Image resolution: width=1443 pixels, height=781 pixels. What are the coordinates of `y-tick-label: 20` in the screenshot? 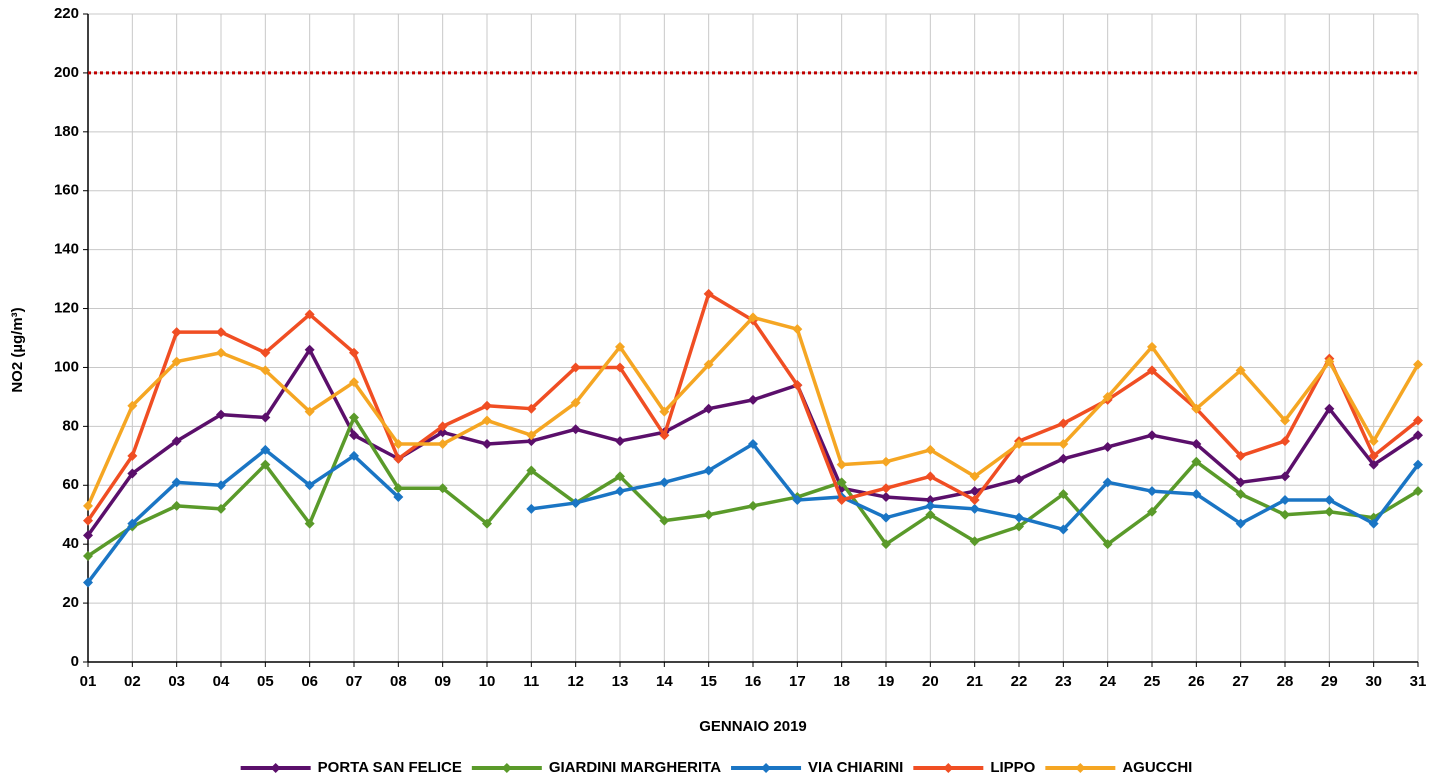 It's located at (70, 602).